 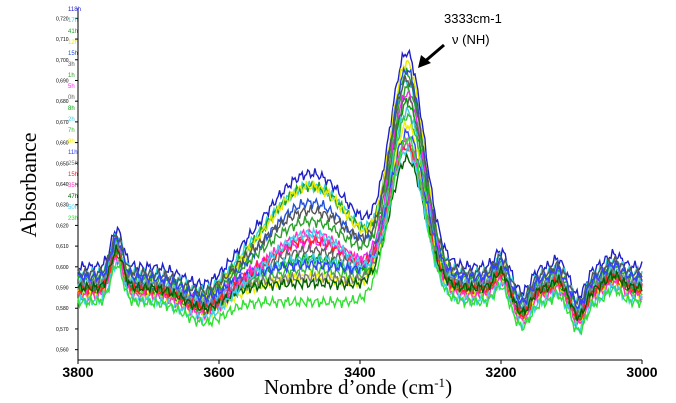 What do you see at coordinates (73, 219) in the screenshot?
I see `legend-item: 23h` at bounding box center [73, 219].